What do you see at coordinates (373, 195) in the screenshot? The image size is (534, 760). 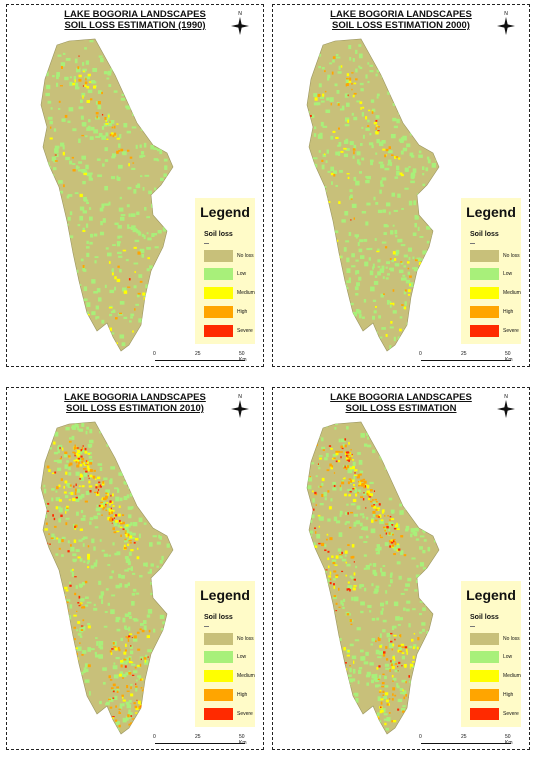 I see `soil-loss-map-2000` at bounding box center [373, 195].